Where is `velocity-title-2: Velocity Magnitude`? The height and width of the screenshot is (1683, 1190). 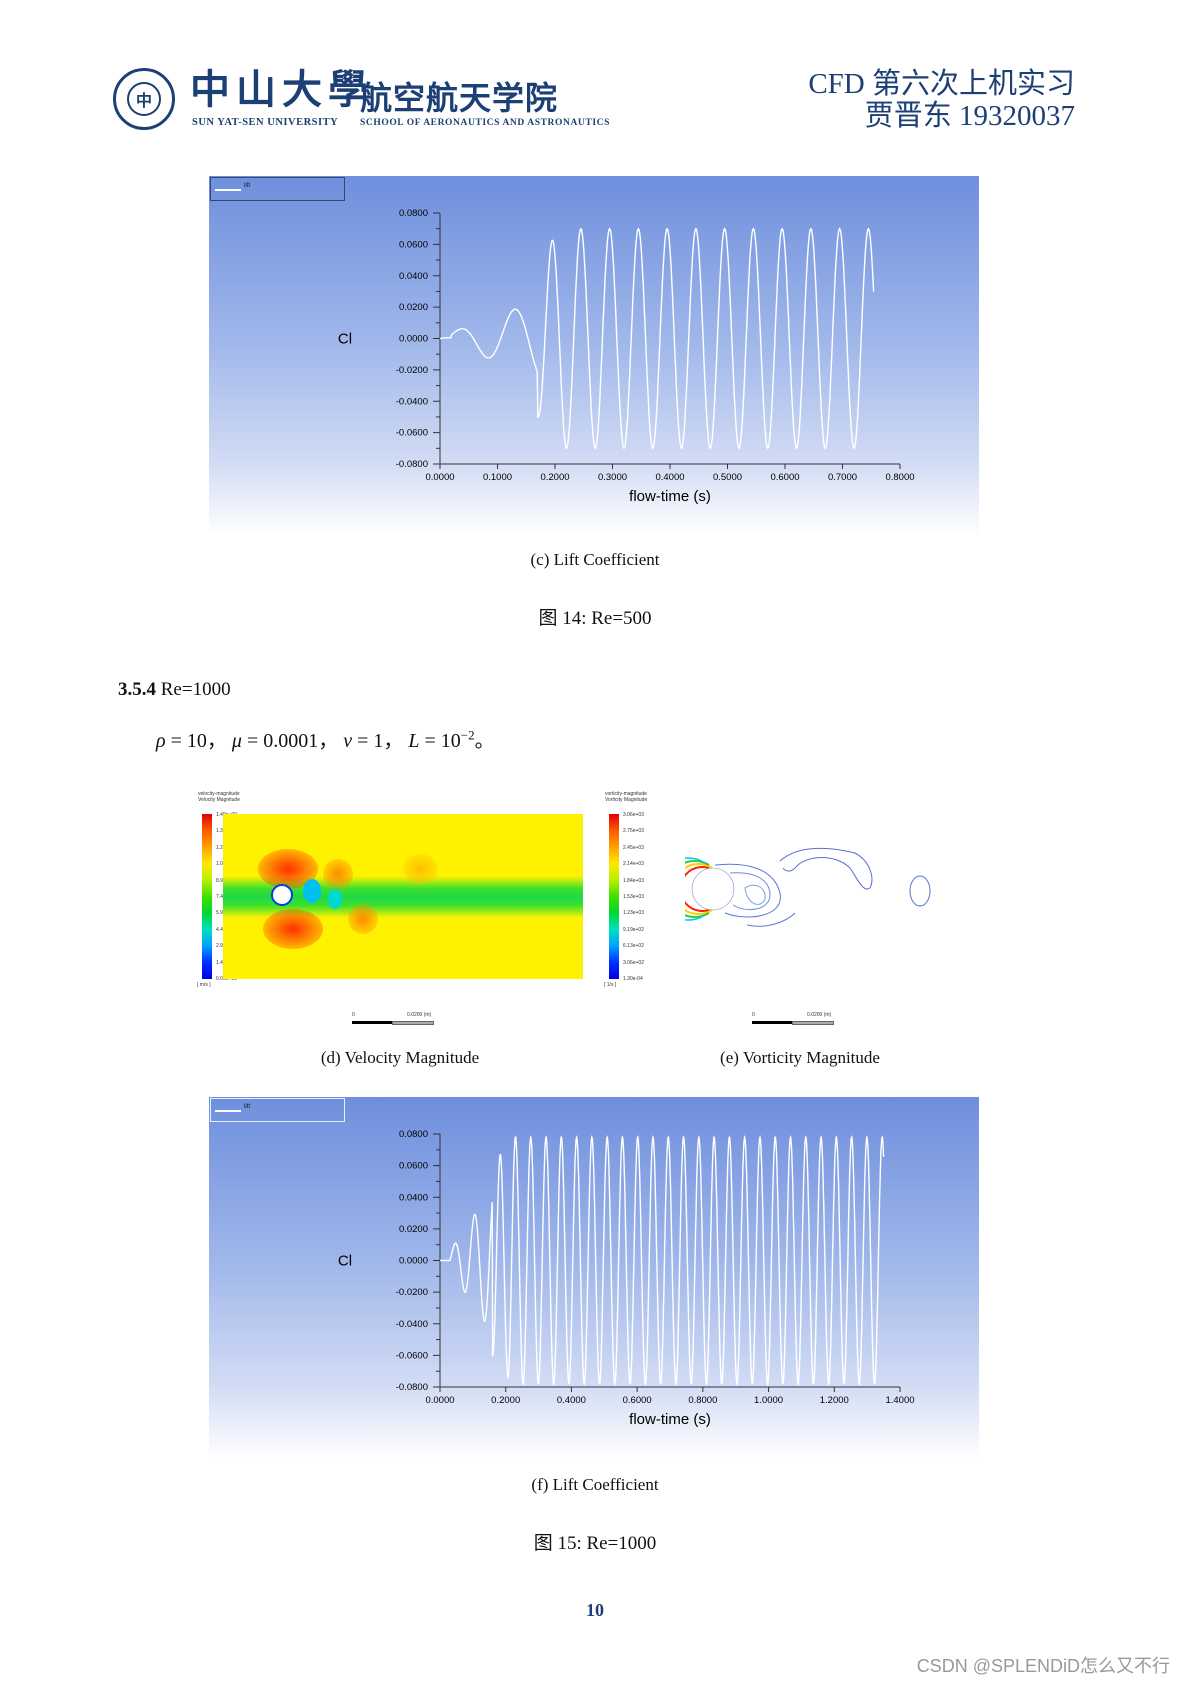 velocity-title-2: Velocity Magnitude is located at coordinates (219, 800).